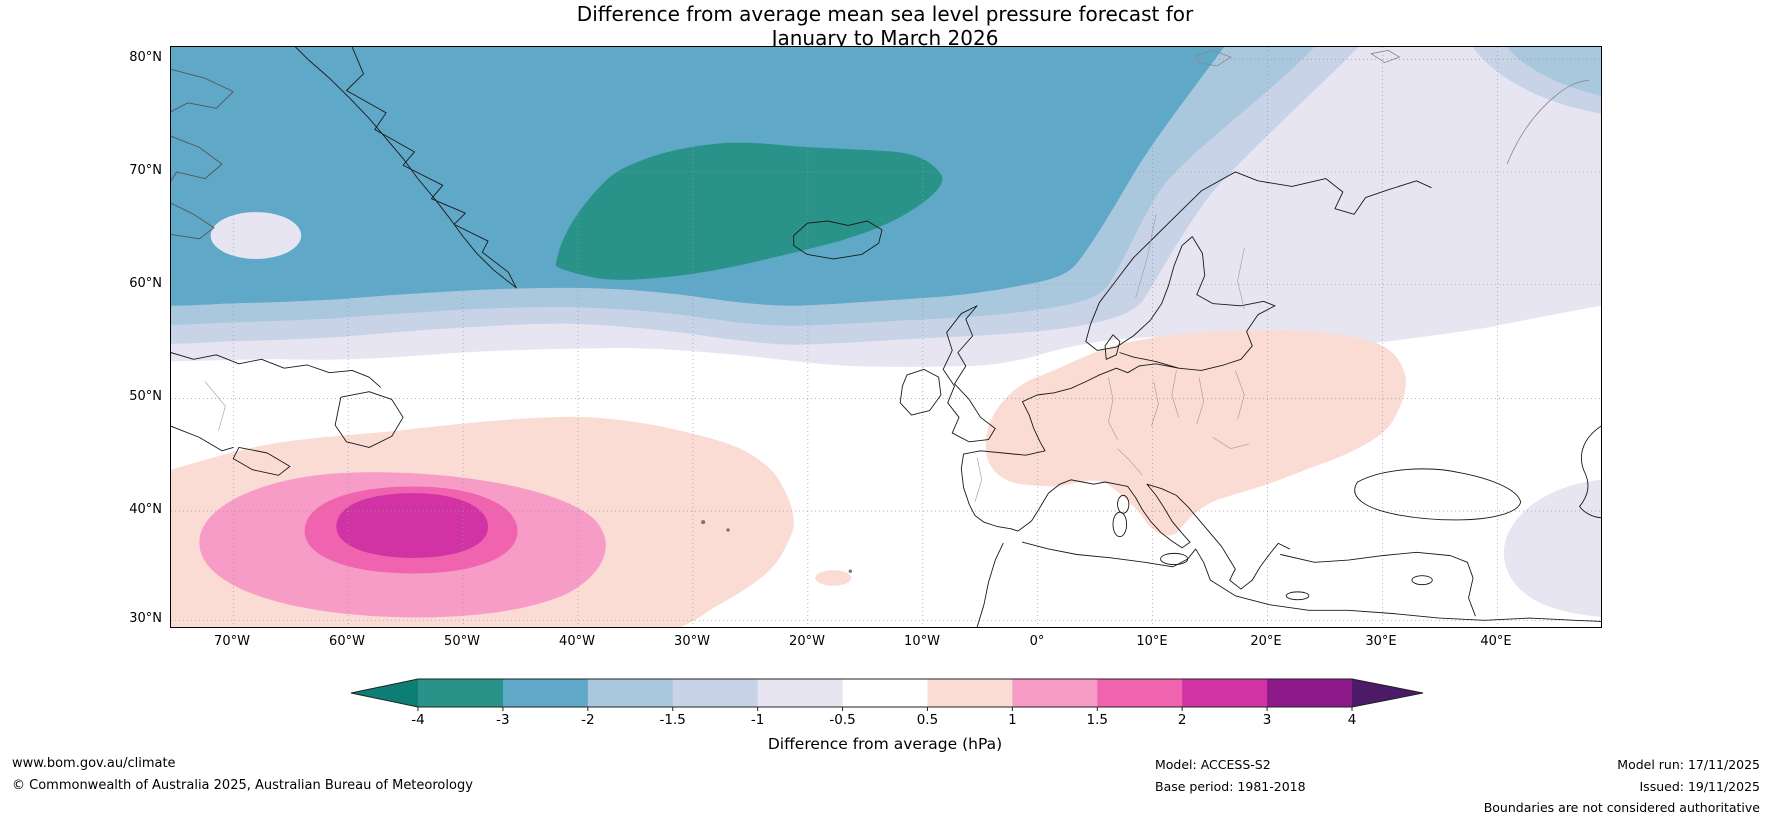 The width and height of the screenshot is (1770, 816). Describe the element at coordinates (1213, 58) in the screenshot. I see `svalbard-coastline` at that location.